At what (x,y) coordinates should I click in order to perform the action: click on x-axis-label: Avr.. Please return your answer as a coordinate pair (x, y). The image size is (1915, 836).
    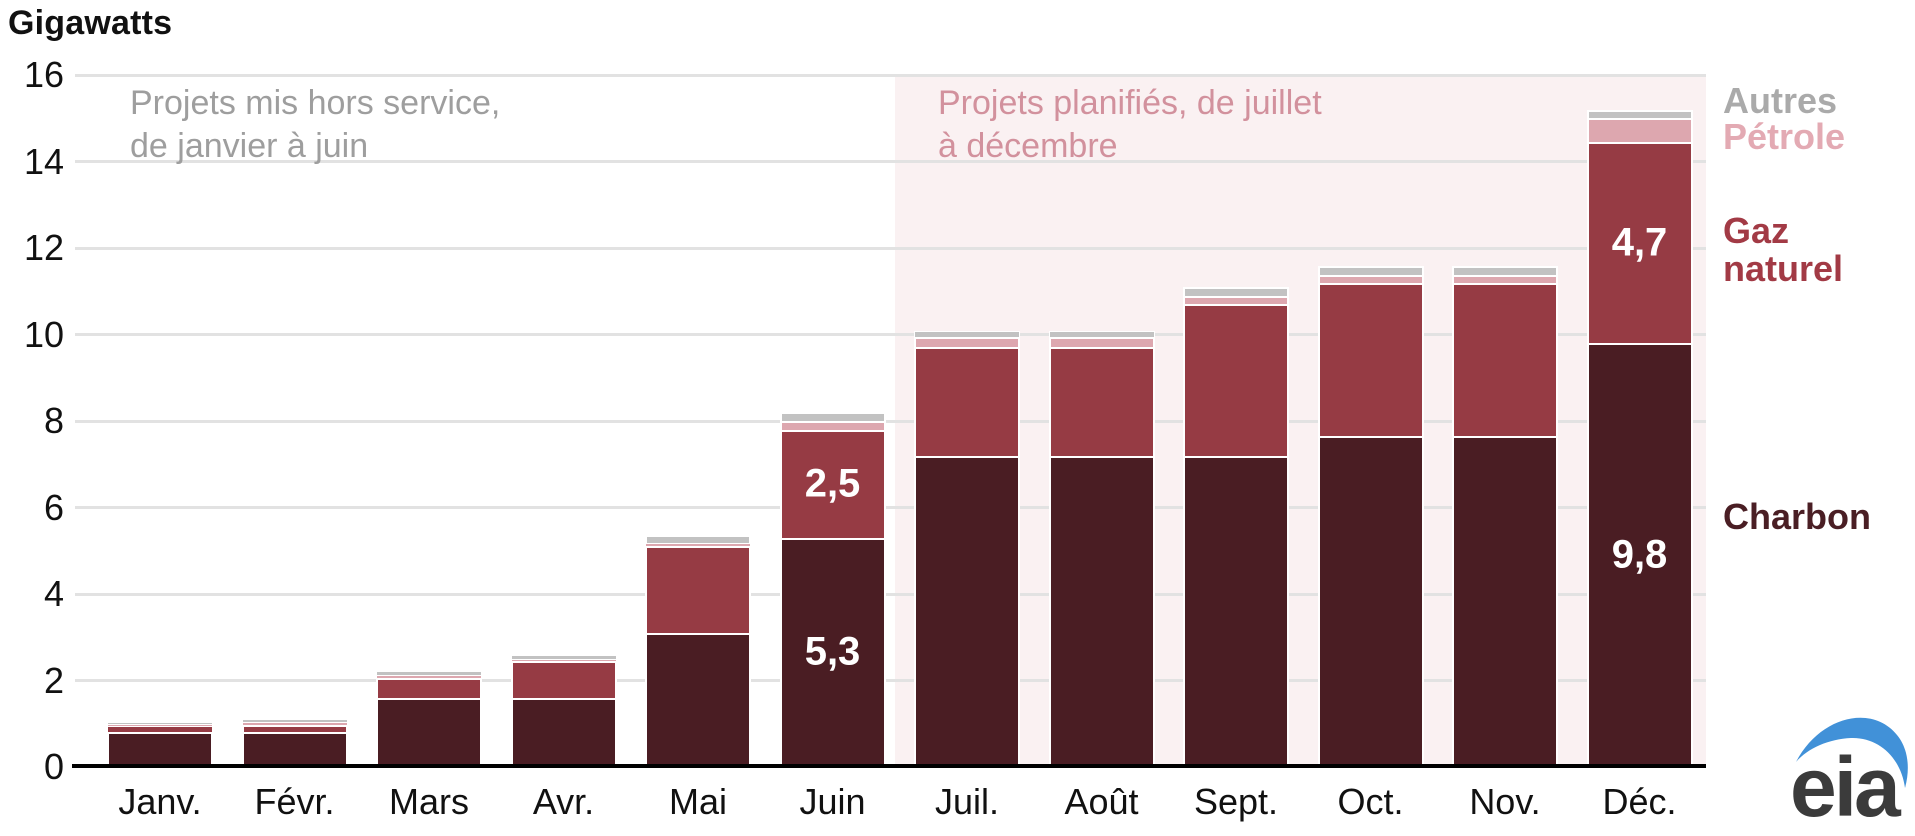
    Looking at the image, I should click on (563, 801).